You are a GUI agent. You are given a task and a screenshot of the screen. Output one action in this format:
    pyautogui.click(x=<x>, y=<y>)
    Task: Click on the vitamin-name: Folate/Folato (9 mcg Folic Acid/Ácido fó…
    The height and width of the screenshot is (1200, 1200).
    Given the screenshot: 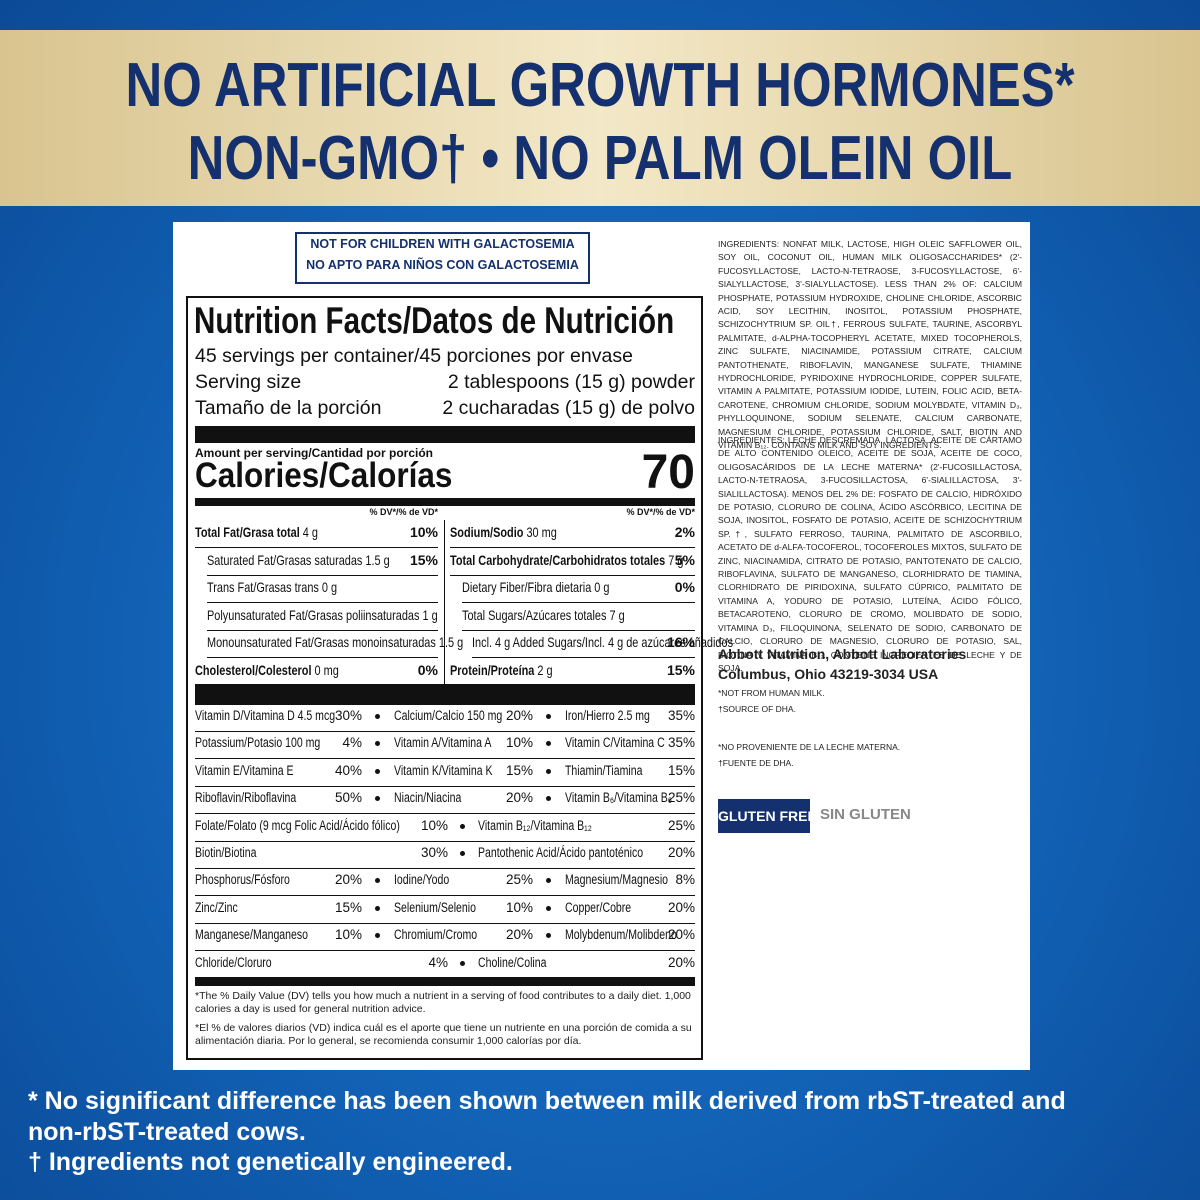 What is the action you would take?
    pyautogui.click(x=297, y=825)
    